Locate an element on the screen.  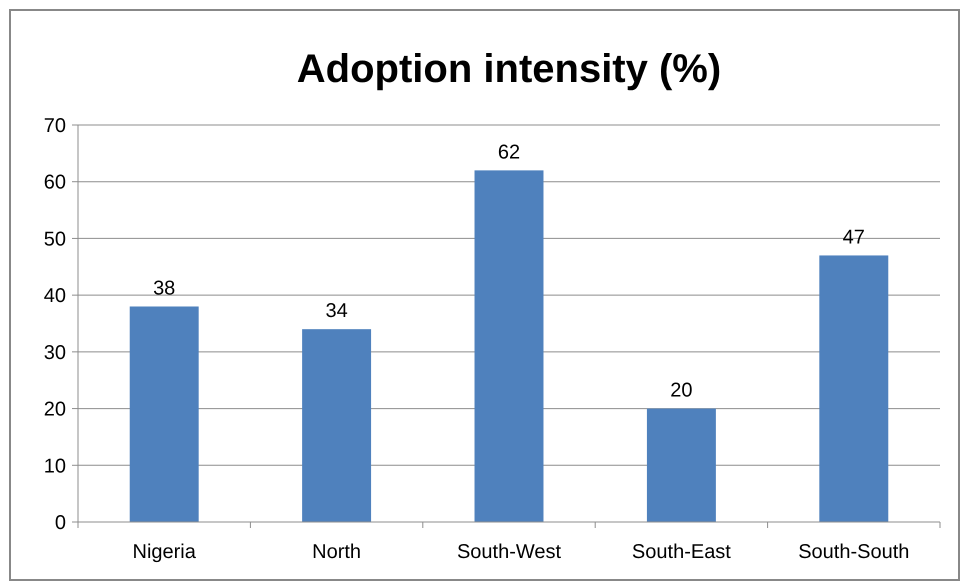
data-label: 20 is located at coordinates (681, 391).